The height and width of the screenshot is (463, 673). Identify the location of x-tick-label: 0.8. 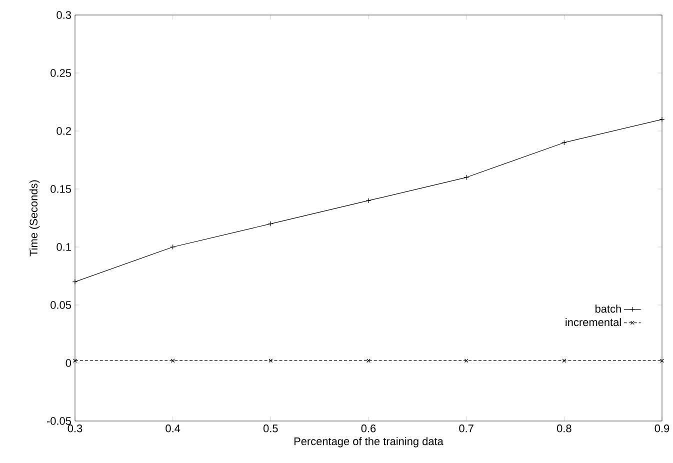
(564, 428).